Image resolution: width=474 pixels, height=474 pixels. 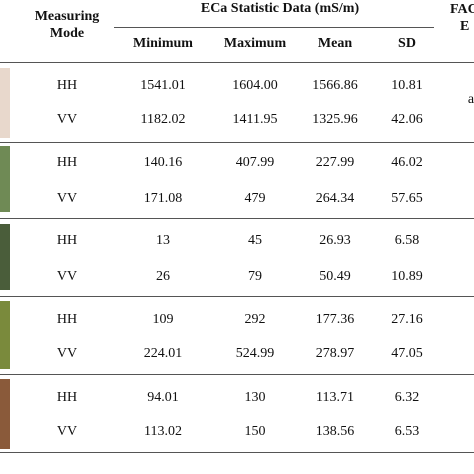 I want to click on col-header-maximum: Maximum, so click(x=255, y=43).